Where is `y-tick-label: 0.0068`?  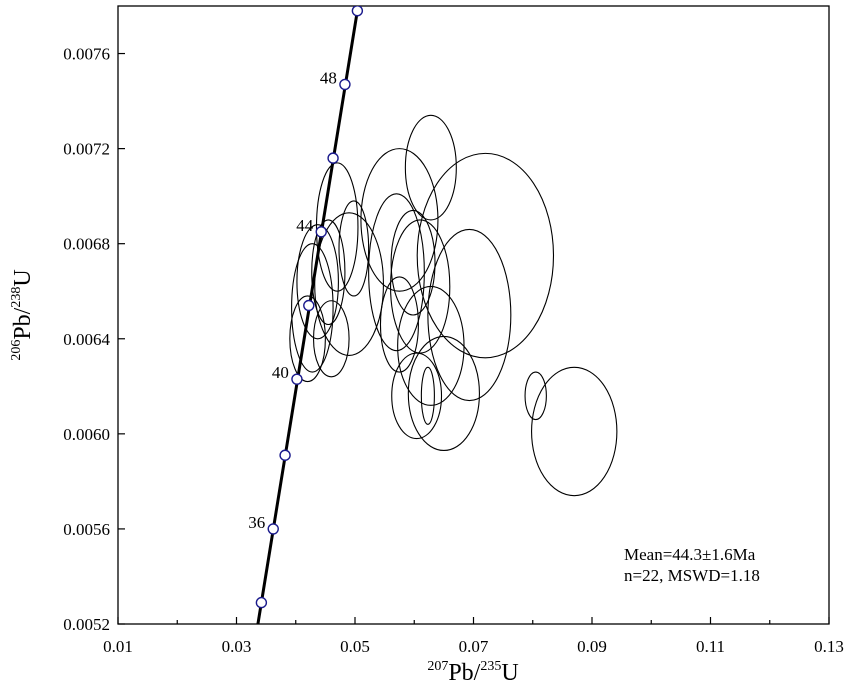
y-tick-label: 0.0068 is located at coordinates (86, 244).